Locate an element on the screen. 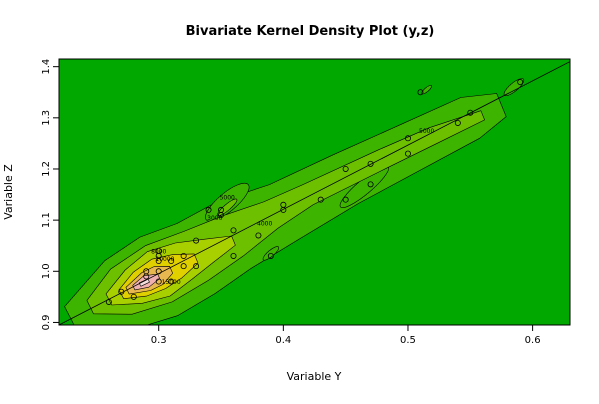 The width and height of the screenshot is (599, 404). x-tick-label: 0.6 is located at coordinates (533, 340).